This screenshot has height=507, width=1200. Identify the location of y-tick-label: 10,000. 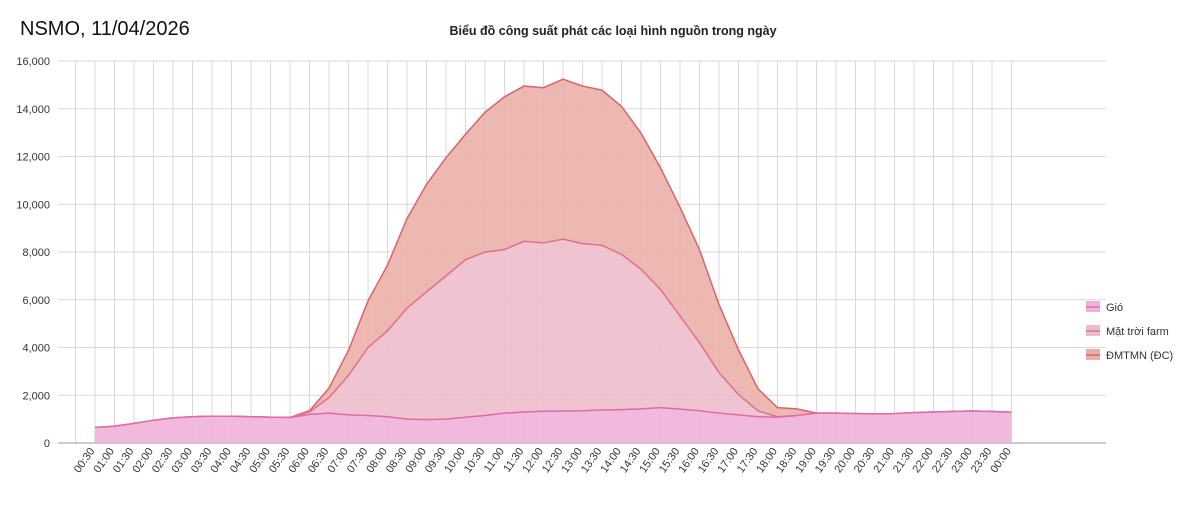
(33, 205).